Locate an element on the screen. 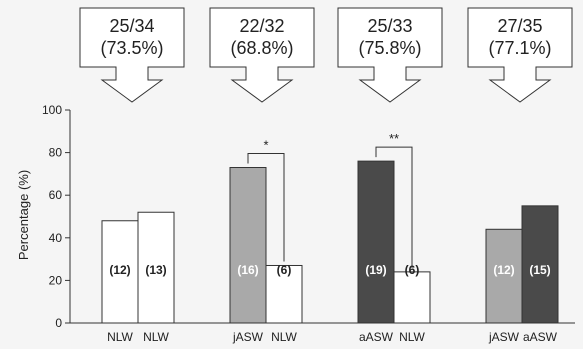  bar-label: (15) is located at coordinates (539, 270).